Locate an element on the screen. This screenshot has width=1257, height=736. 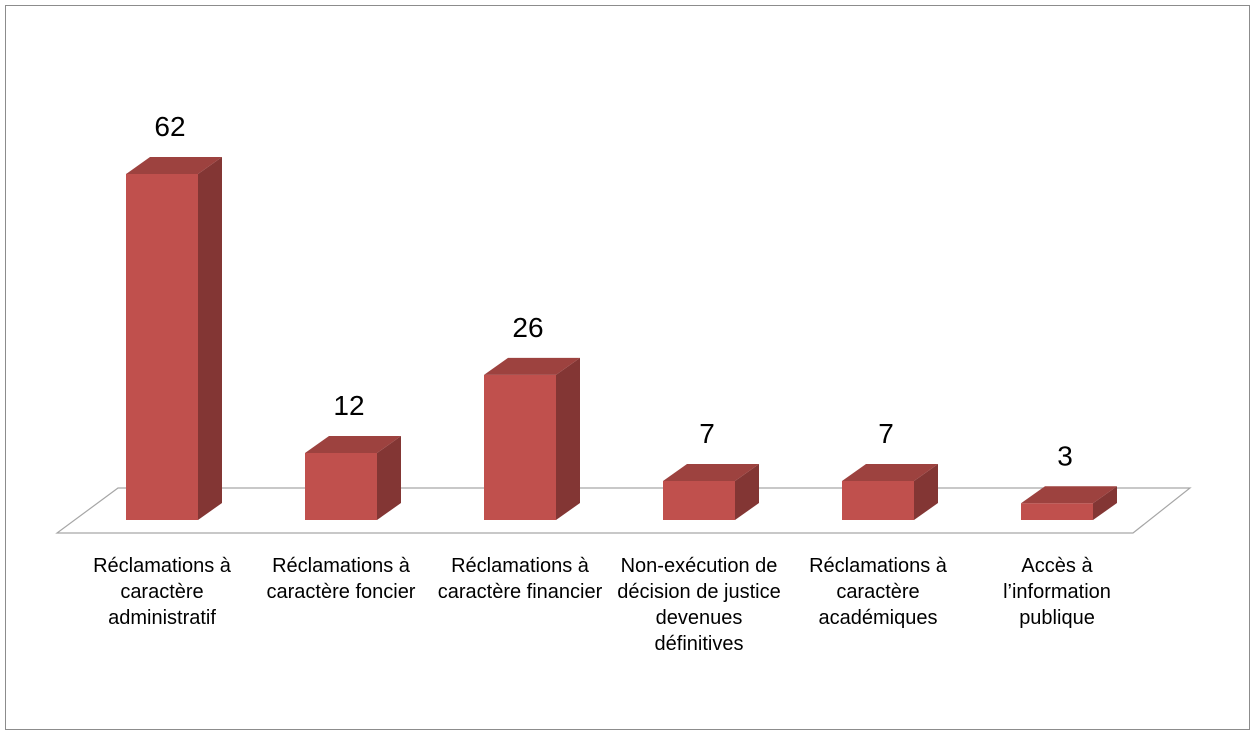
category-label: Accès à l’information publique is located at coordinates (1057, 592).